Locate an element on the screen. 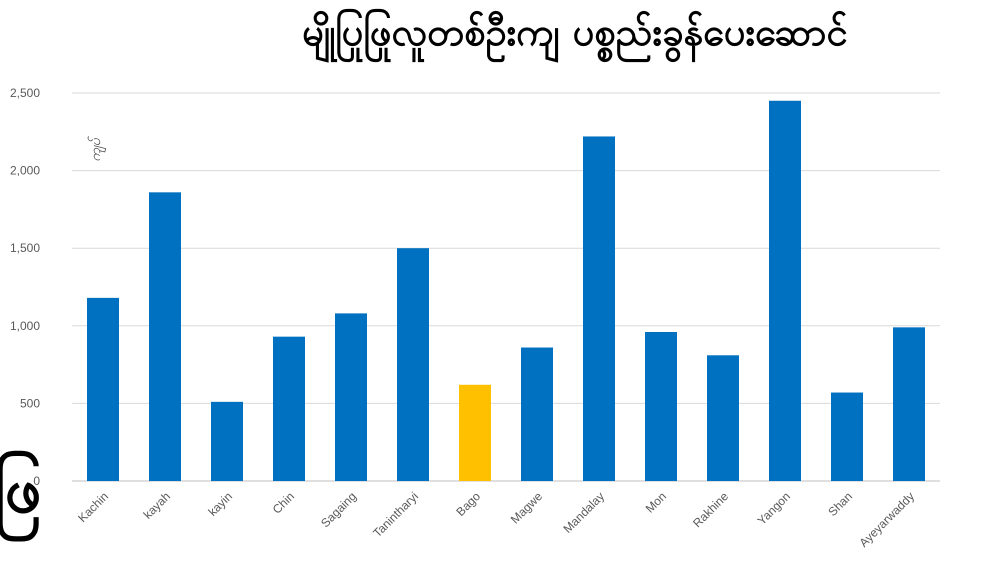  y-tick-label: 500 is located at coordinates (30, 403).